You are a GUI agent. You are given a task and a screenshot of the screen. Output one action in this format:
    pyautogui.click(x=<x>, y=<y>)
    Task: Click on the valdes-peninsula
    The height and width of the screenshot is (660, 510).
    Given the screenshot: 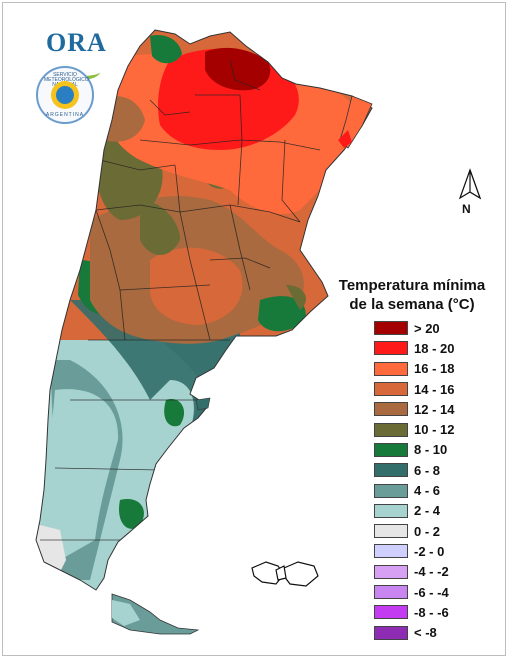 What is the action you would take?
    pyautogui.click(x=203, y=404)
    